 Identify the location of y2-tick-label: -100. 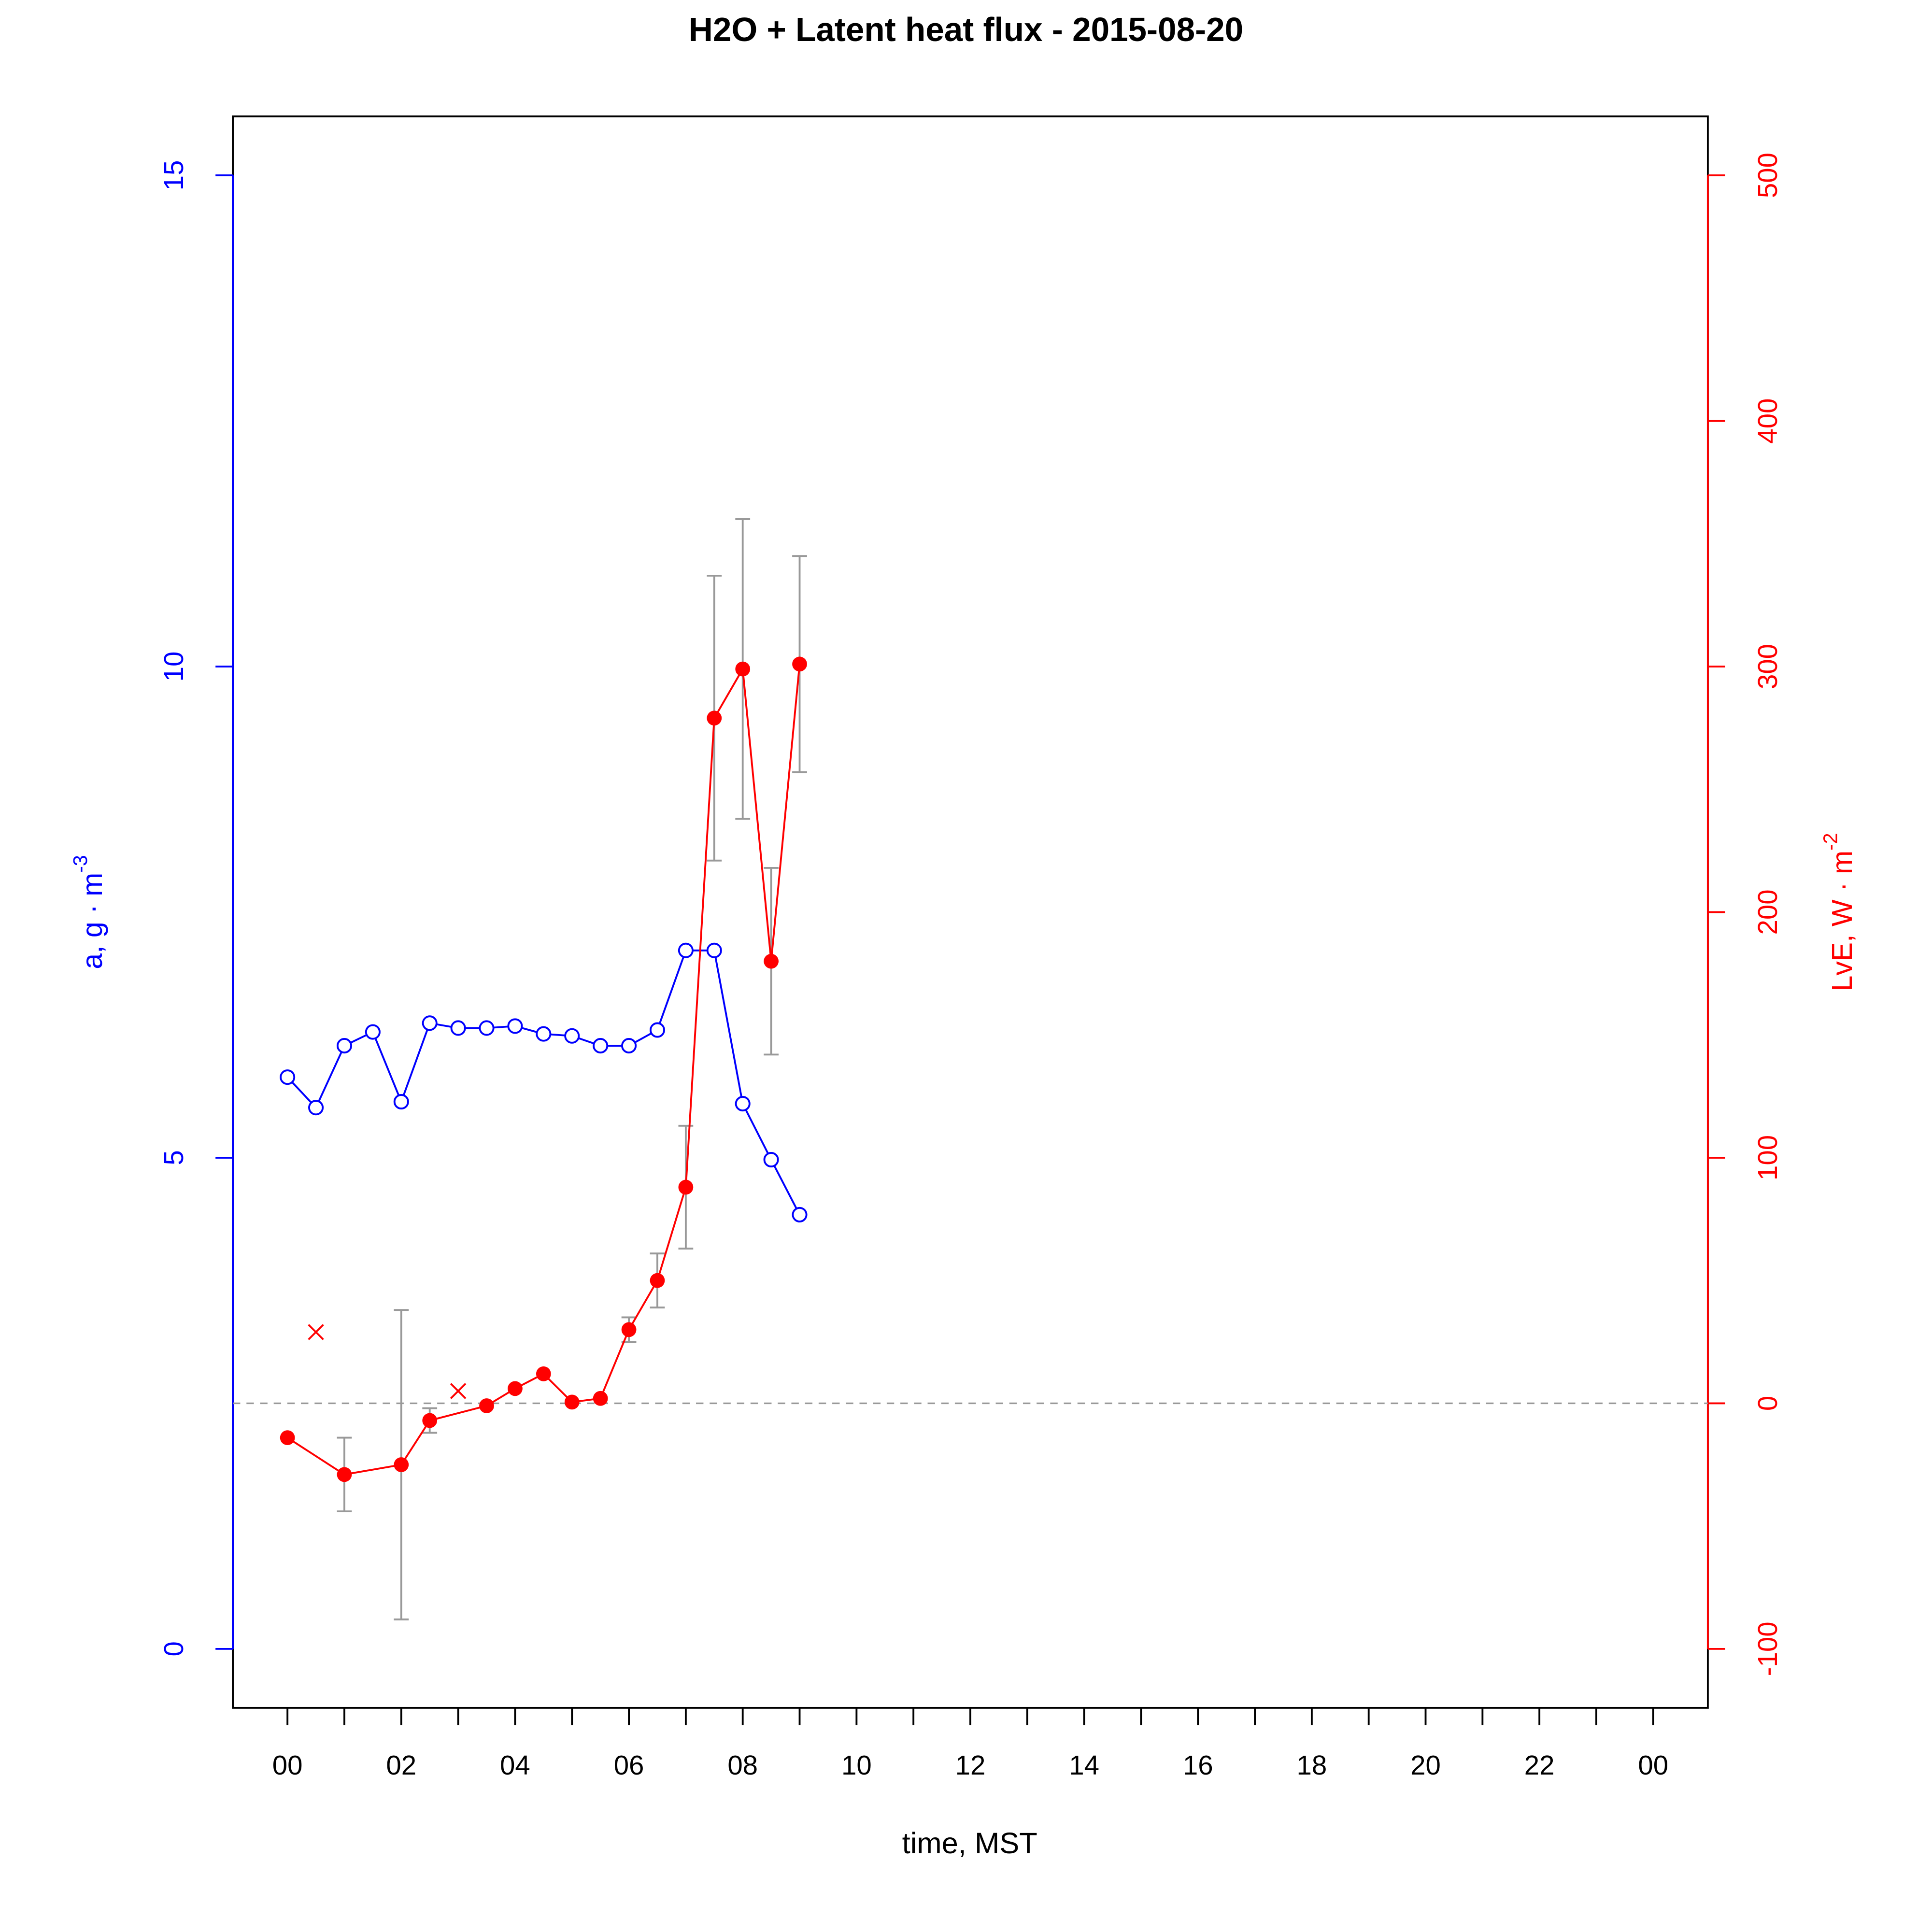
(1767, 1648).